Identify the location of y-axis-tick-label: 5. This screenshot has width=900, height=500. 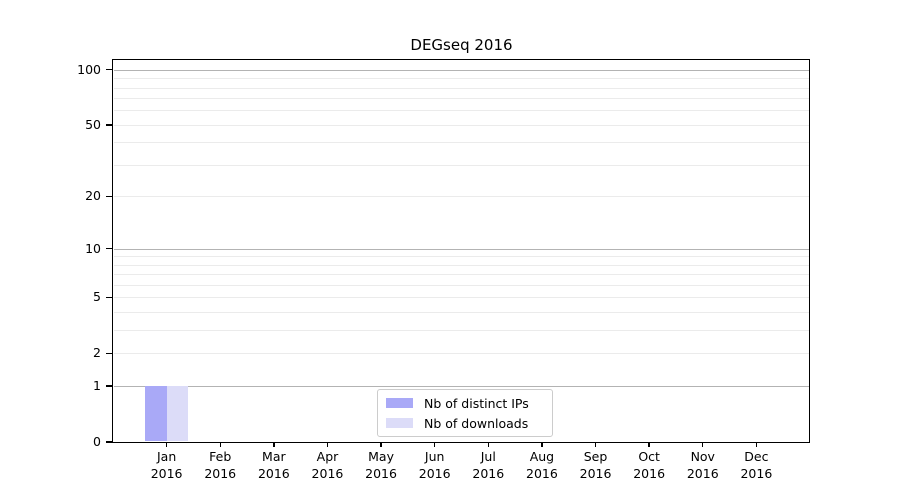
(97, 297).